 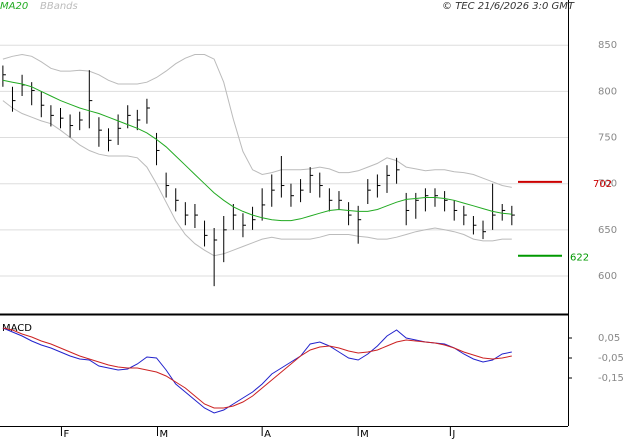 I want to click on legend-bbands: BBands, so click(x=59, y=6).